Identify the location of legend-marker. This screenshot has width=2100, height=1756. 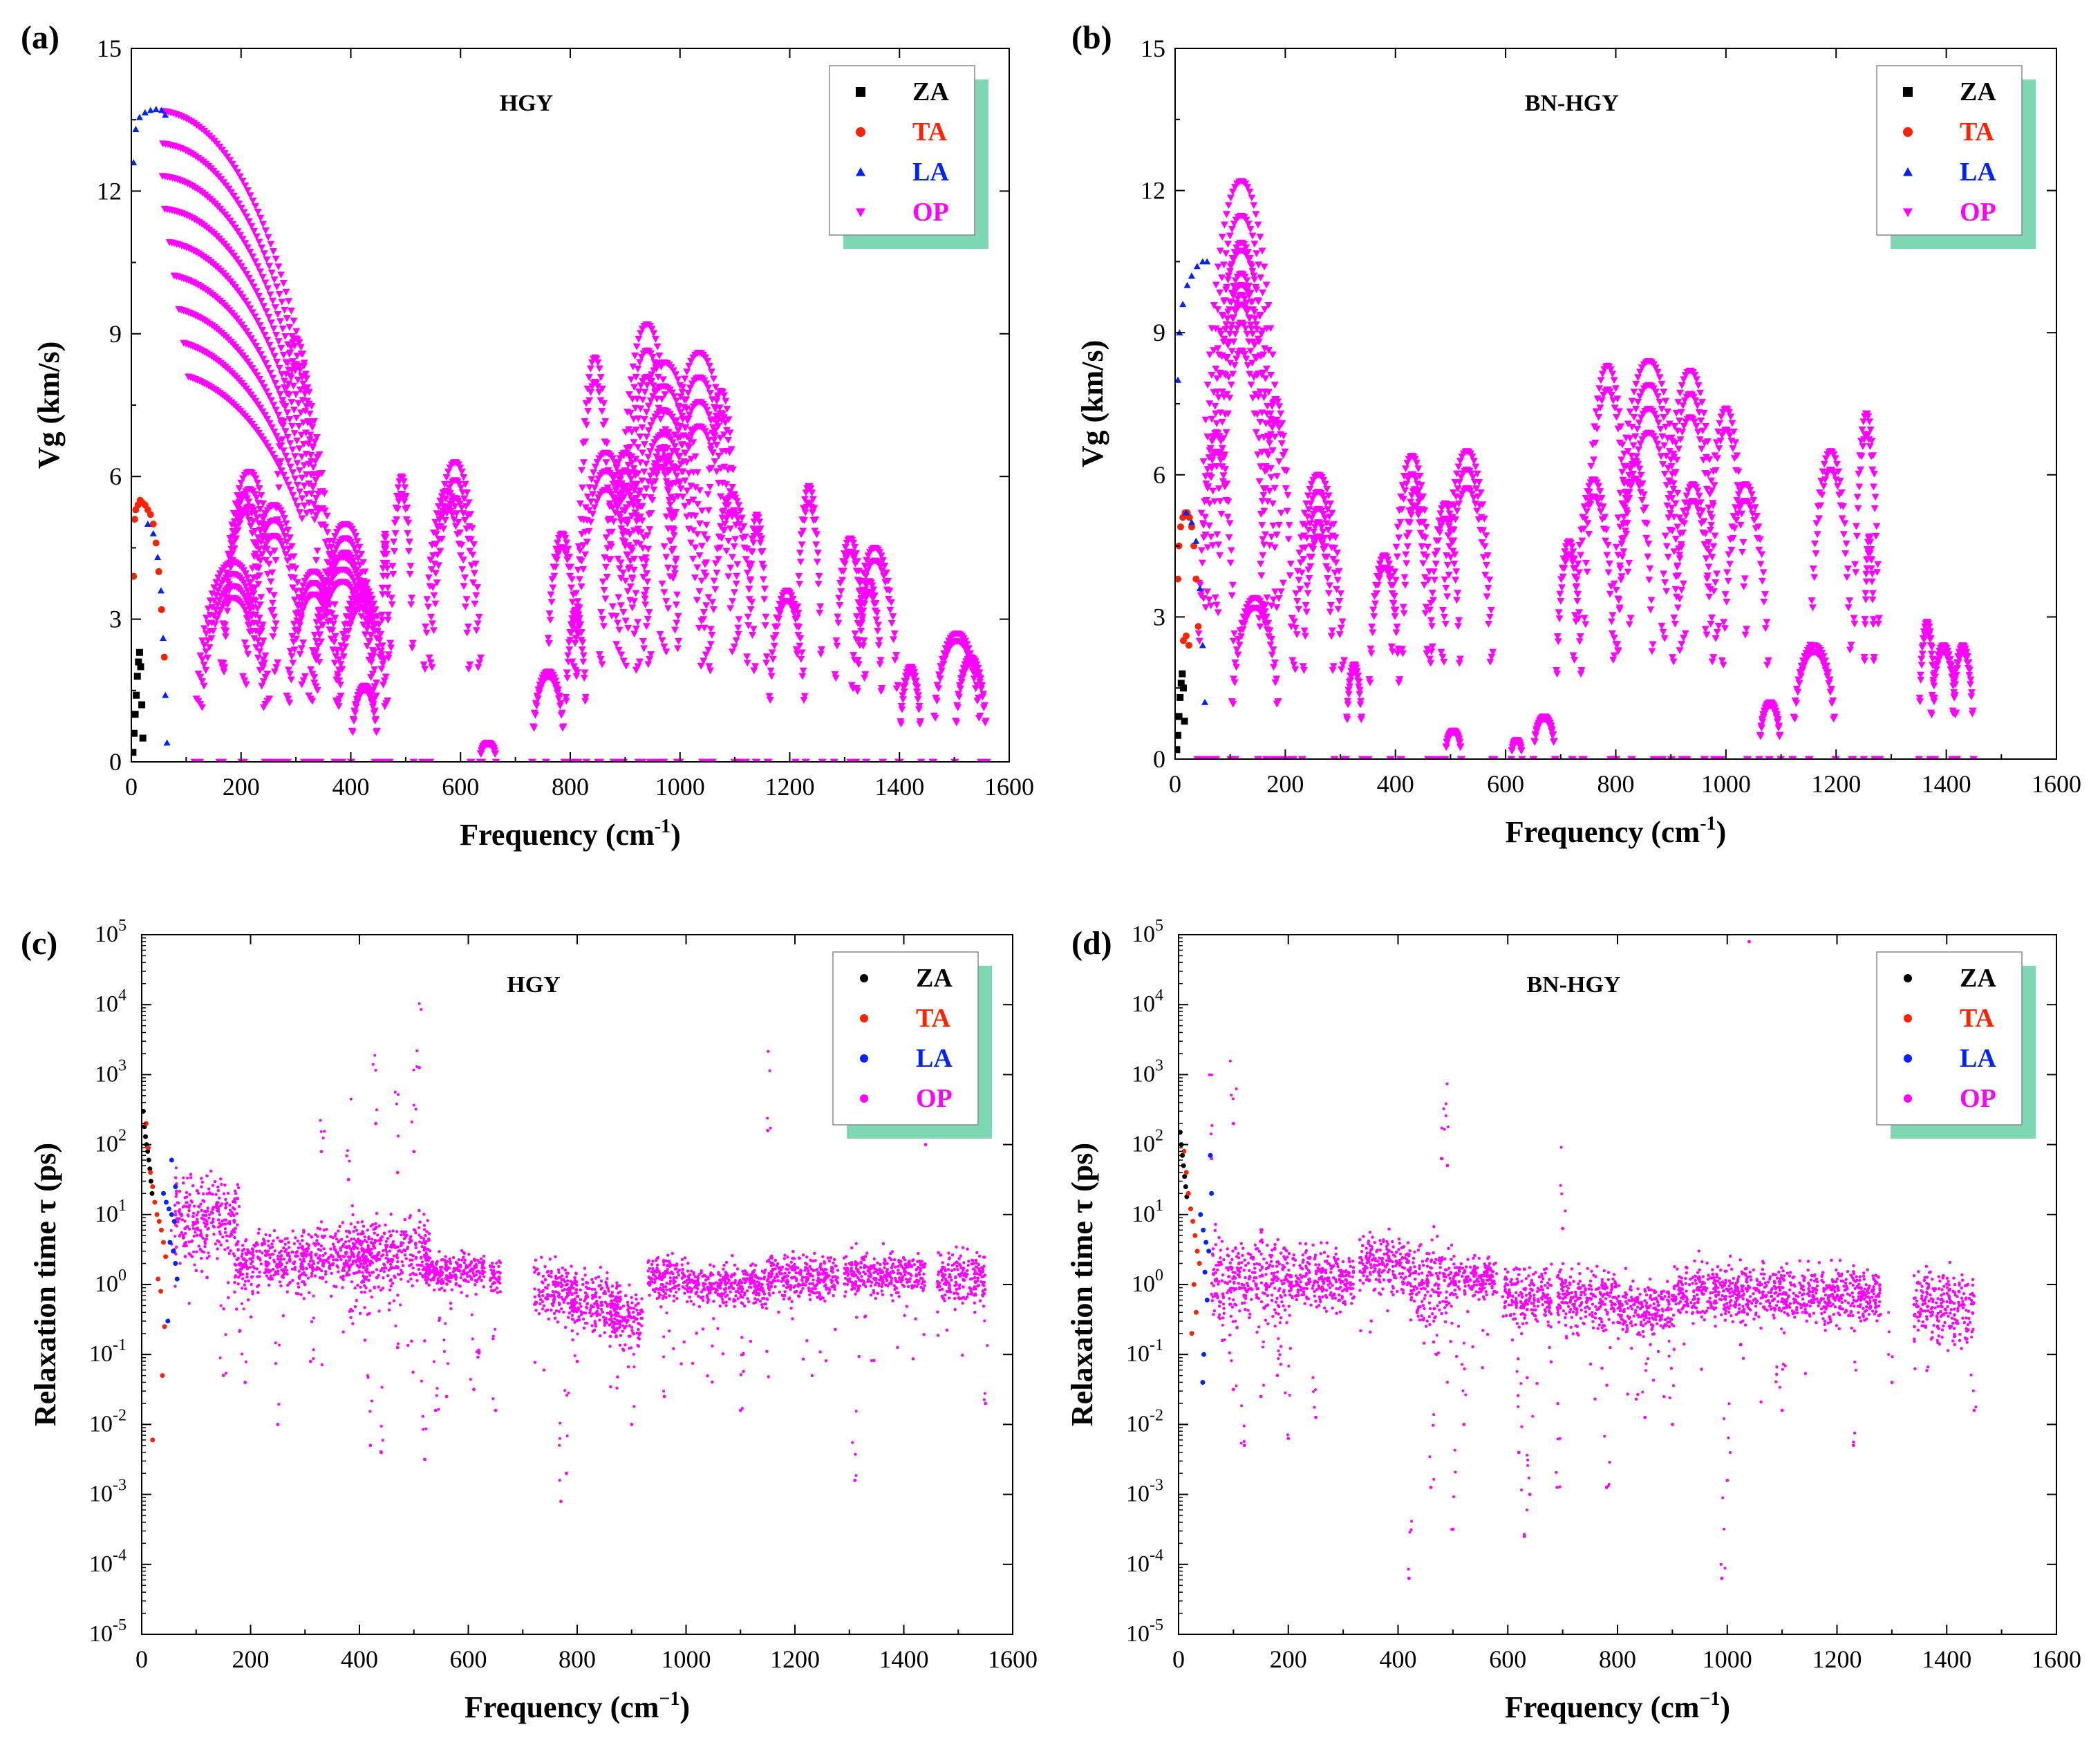
(861, 212).